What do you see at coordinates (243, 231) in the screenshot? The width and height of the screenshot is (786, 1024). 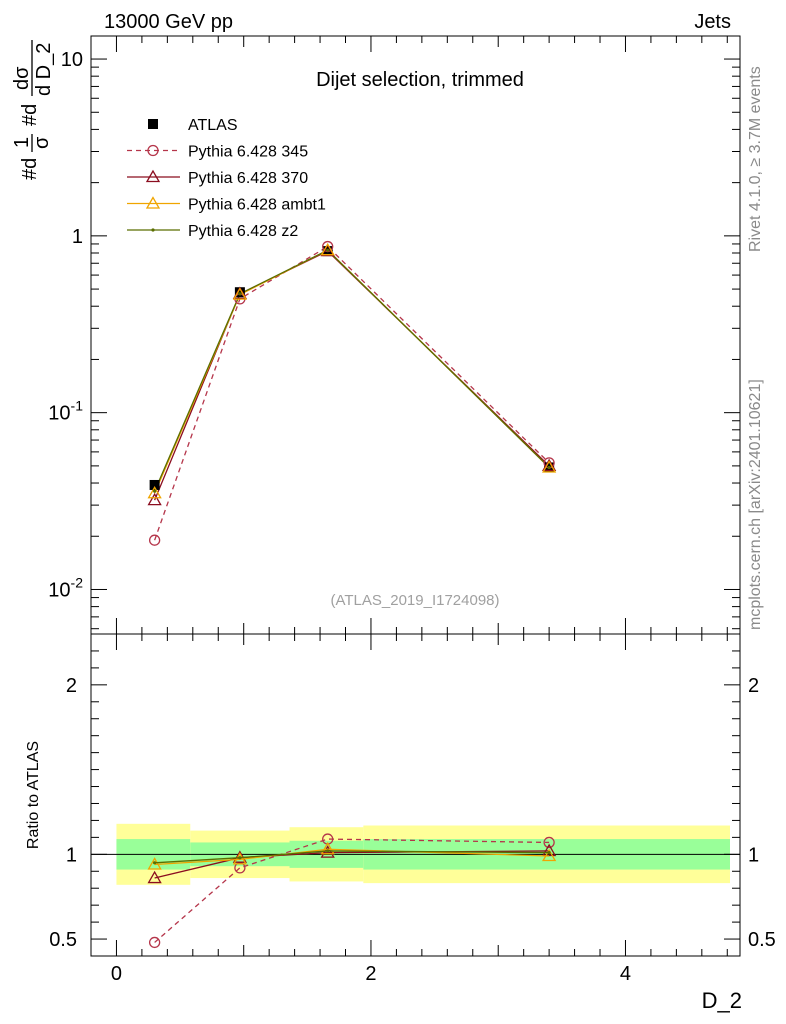 I see `legend-label: Pythia 6.428 z2` at bounding box center [243, 231].